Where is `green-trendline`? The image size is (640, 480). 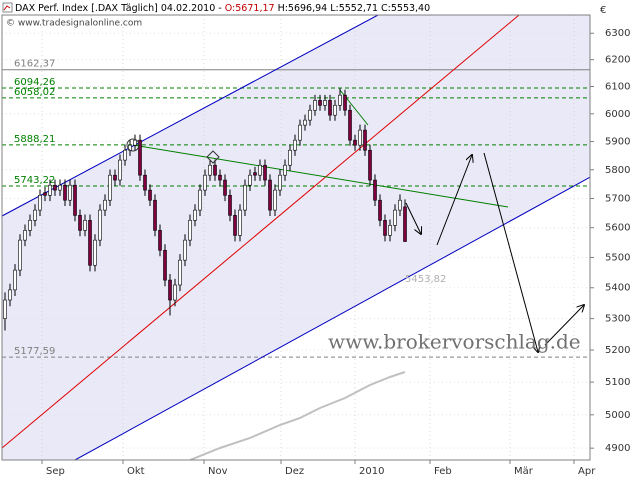 green-trendline is located at coordinates (320, 176).